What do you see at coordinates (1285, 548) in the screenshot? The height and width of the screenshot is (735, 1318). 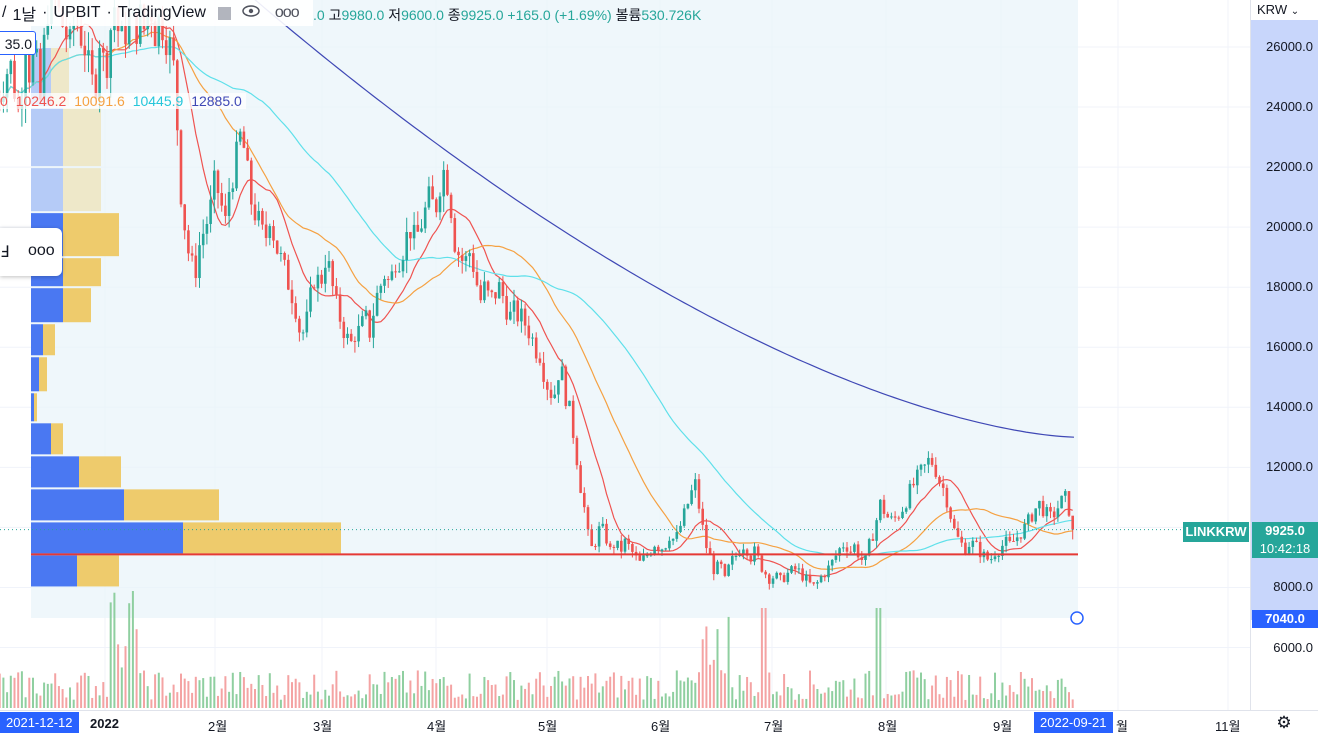 I see `bar-countdown: 10:42:18` at bounding box center [1285, 548].